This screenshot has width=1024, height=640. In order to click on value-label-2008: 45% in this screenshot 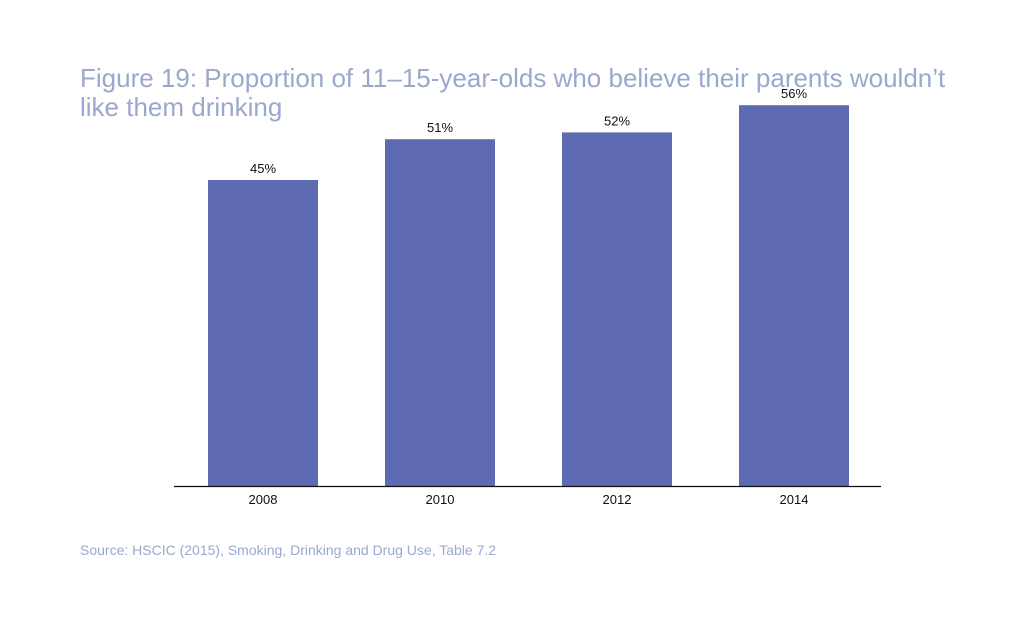, I will do `click(263, 168)`.